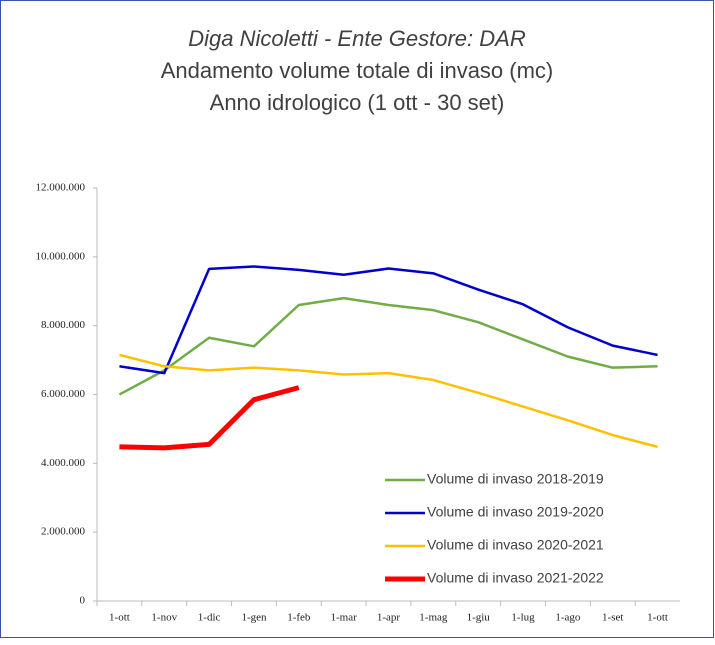 Image resolution: width=715 pixels, height=645 pixels. I want to click on chart-title: Andamento volume totale di invaso (mc), so click(357, 70).